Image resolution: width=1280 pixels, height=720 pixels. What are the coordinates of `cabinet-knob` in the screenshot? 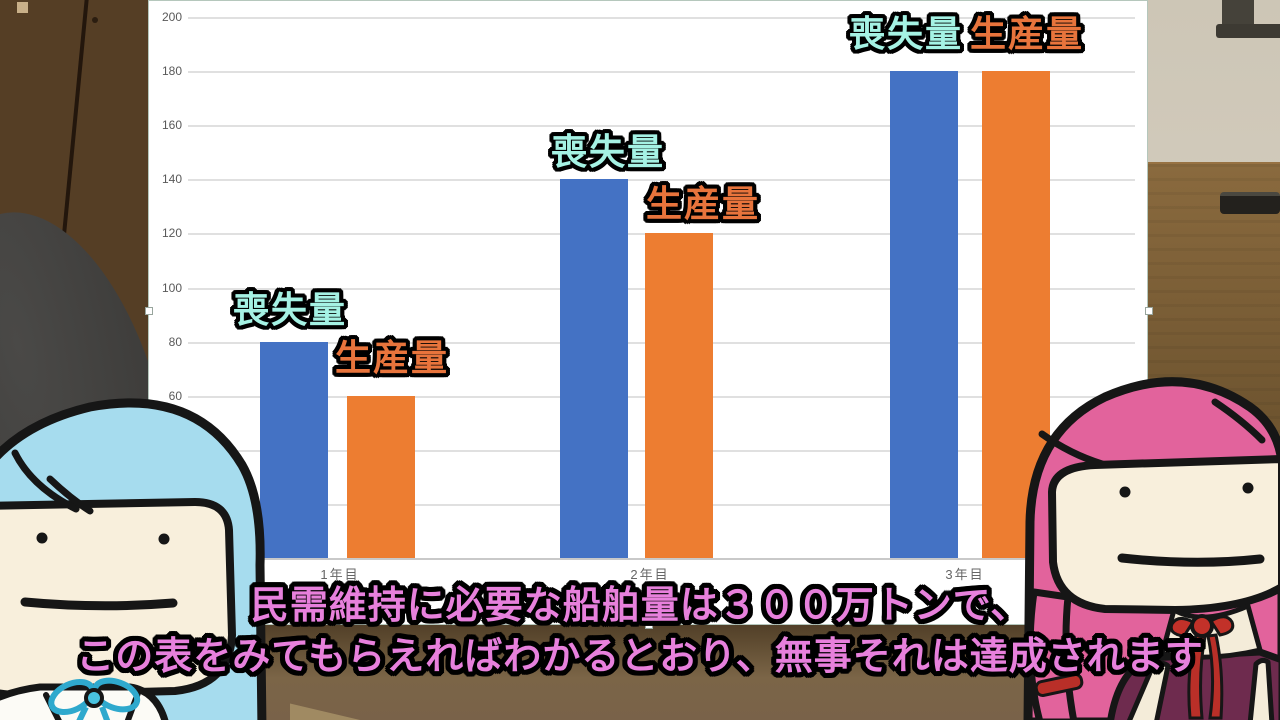 It's located at (95, 20).